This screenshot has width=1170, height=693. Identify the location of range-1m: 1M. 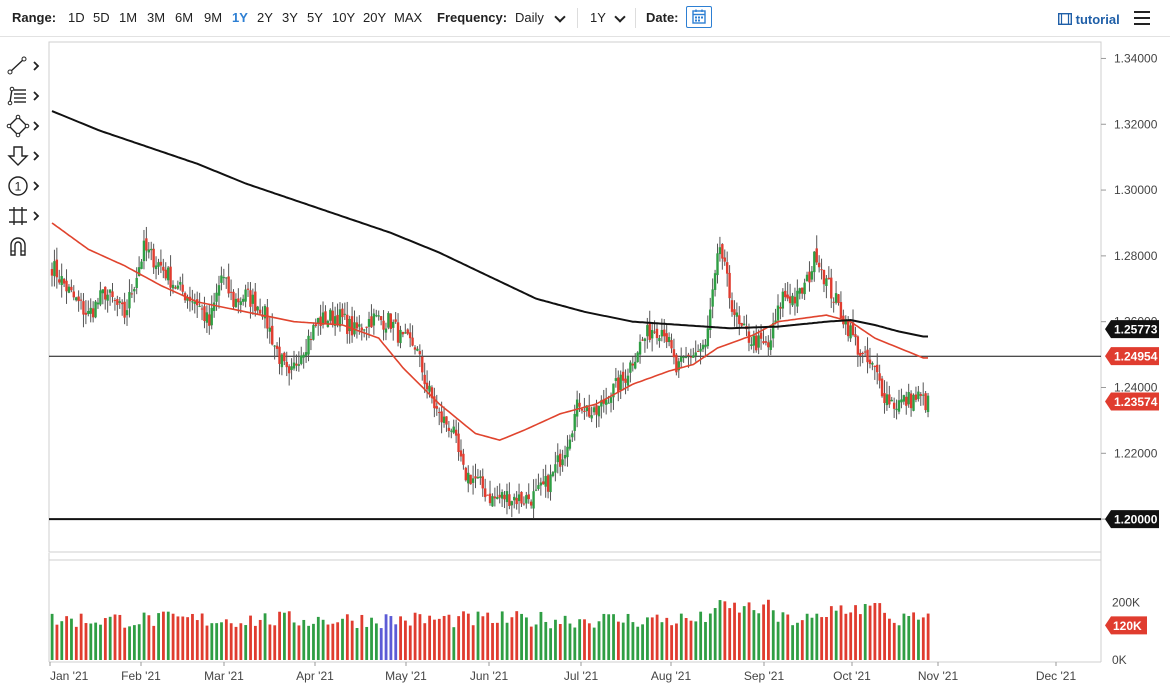
(128, 17).